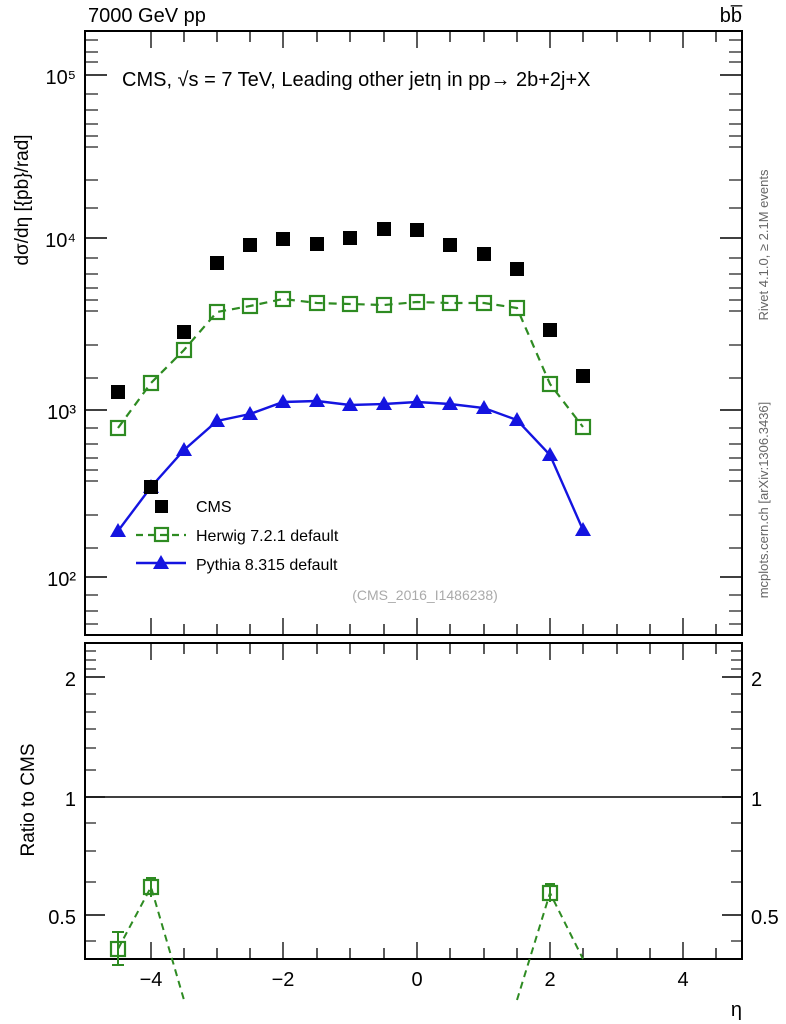 This screenshot has height=1024, width=786. I want to click on xtick-zero: 0, so click(416, 980).